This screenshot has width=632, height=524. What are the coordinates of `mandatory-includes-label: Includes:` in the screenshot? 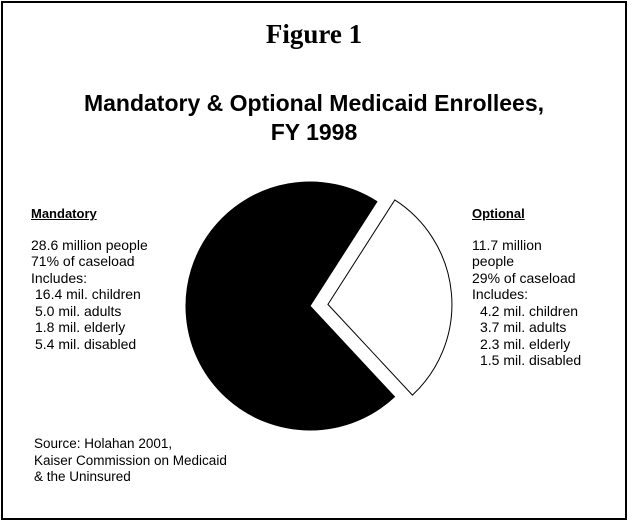 It's located at (59, 277).